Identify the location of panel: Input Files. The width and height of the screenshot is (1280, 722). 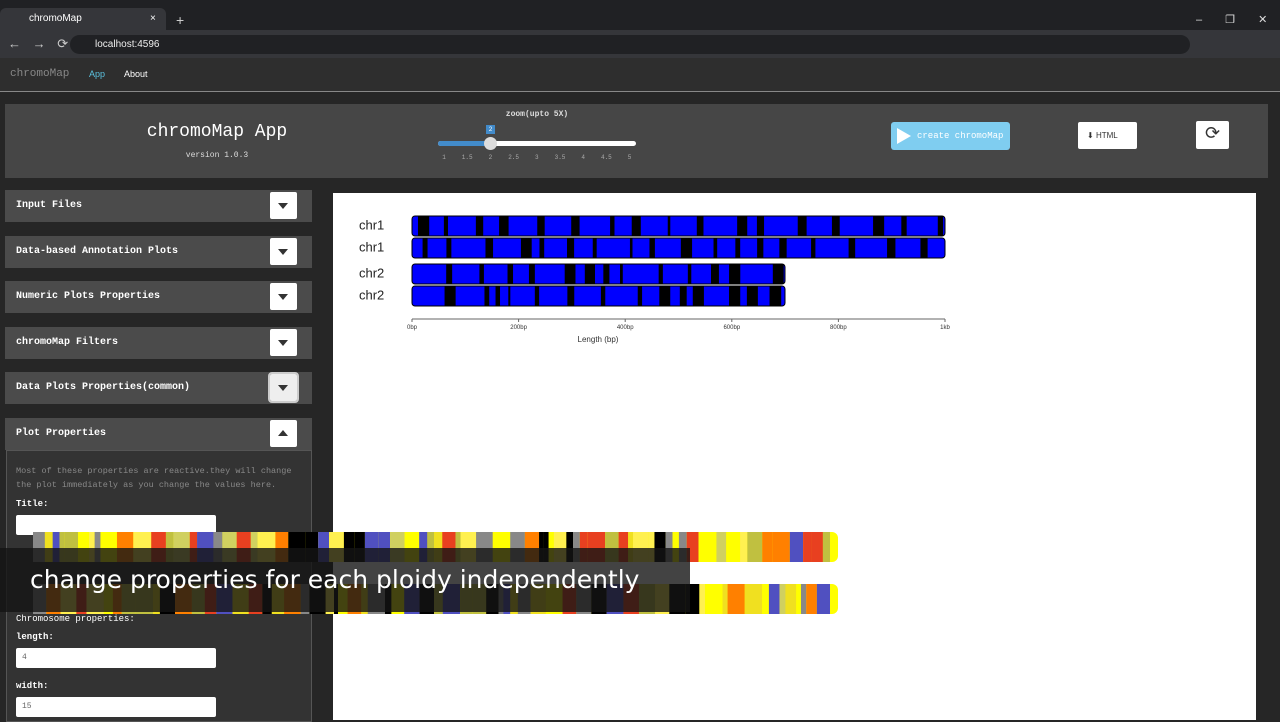
(158, 206).